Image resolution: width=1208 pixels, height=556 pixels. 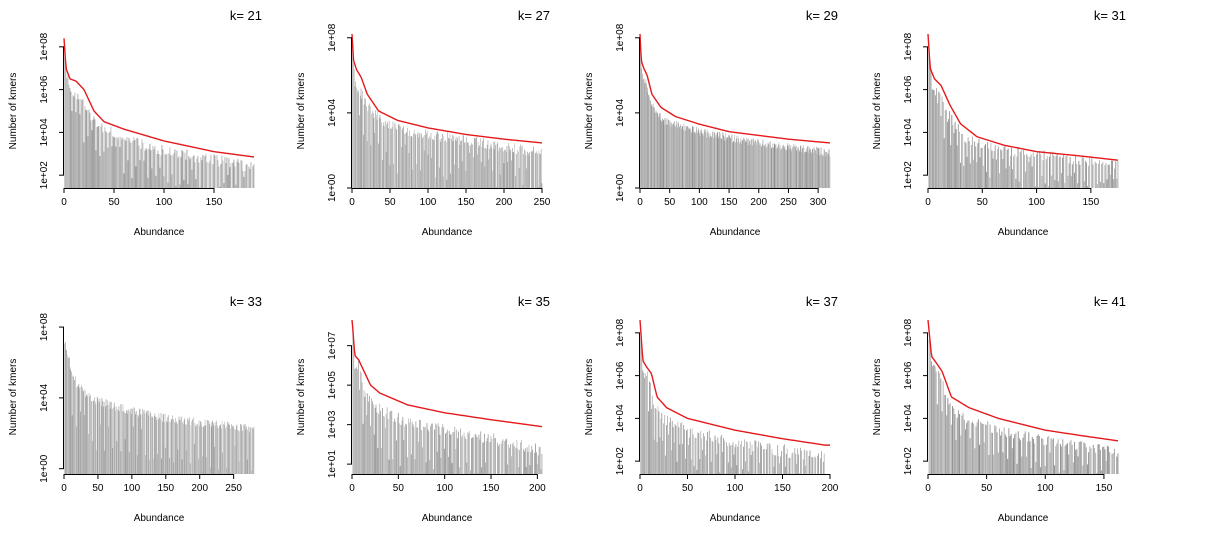 What do you see at coordinates (735, 488) in the screenshot?
I see `x-tick-label: 100` at bounding box center [735, 488].